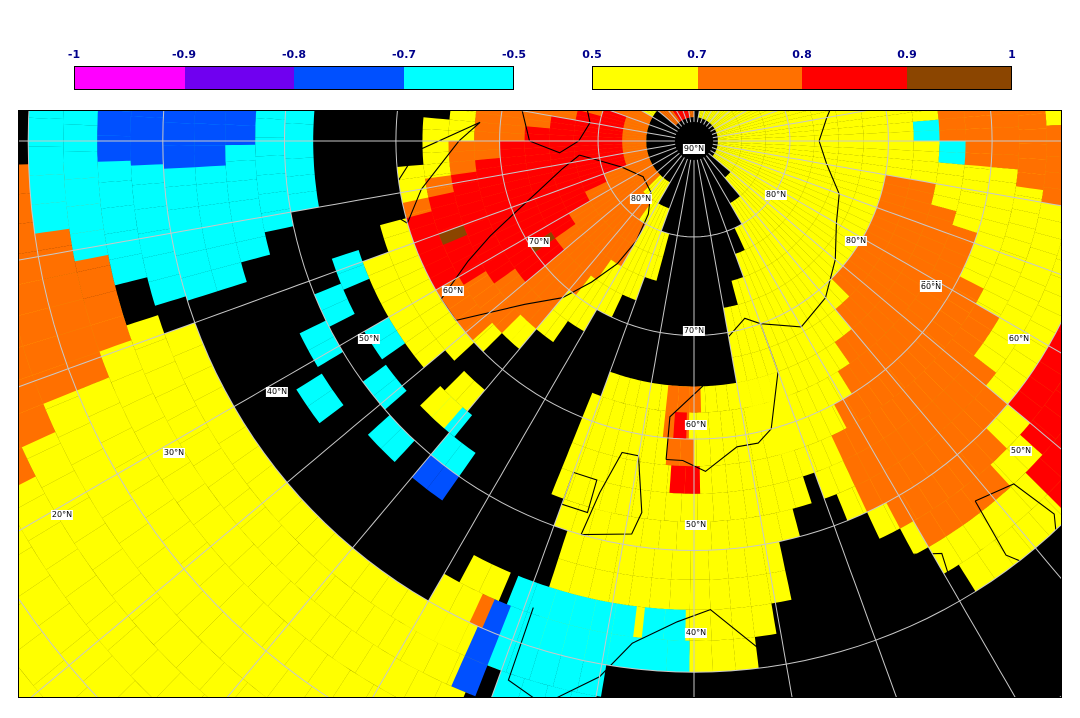  Describe the element at coordinates (928, 110) in the screenshot. I see `longitude-label-top: 100°E` at that location.